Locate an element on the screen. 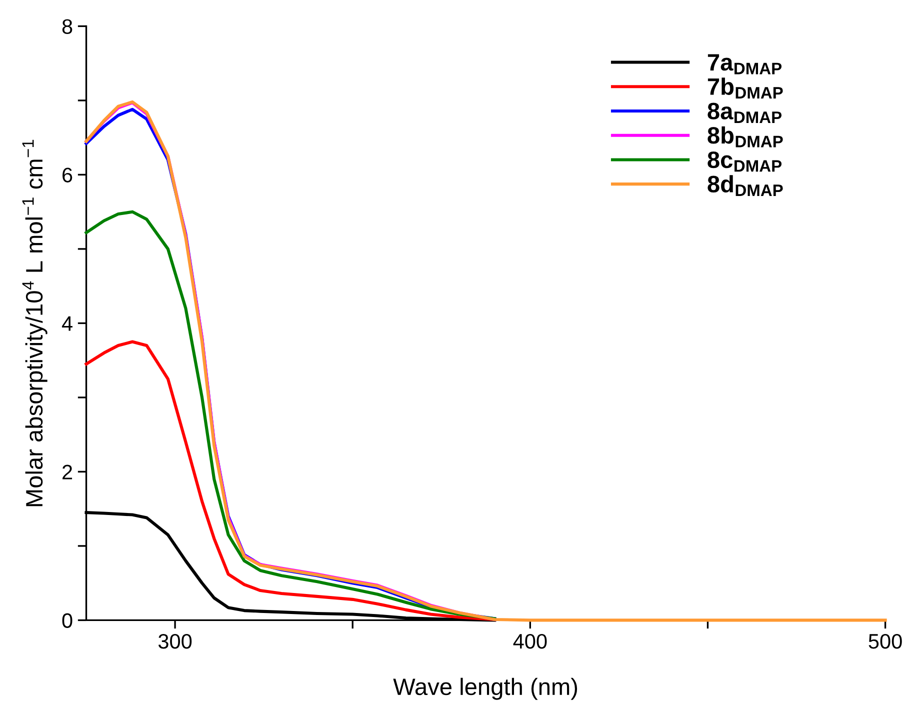 The width and height of the screenshot is (908, 708). legend-label: 8b$_{DMAP}$ is located at coordinates (745, 137).